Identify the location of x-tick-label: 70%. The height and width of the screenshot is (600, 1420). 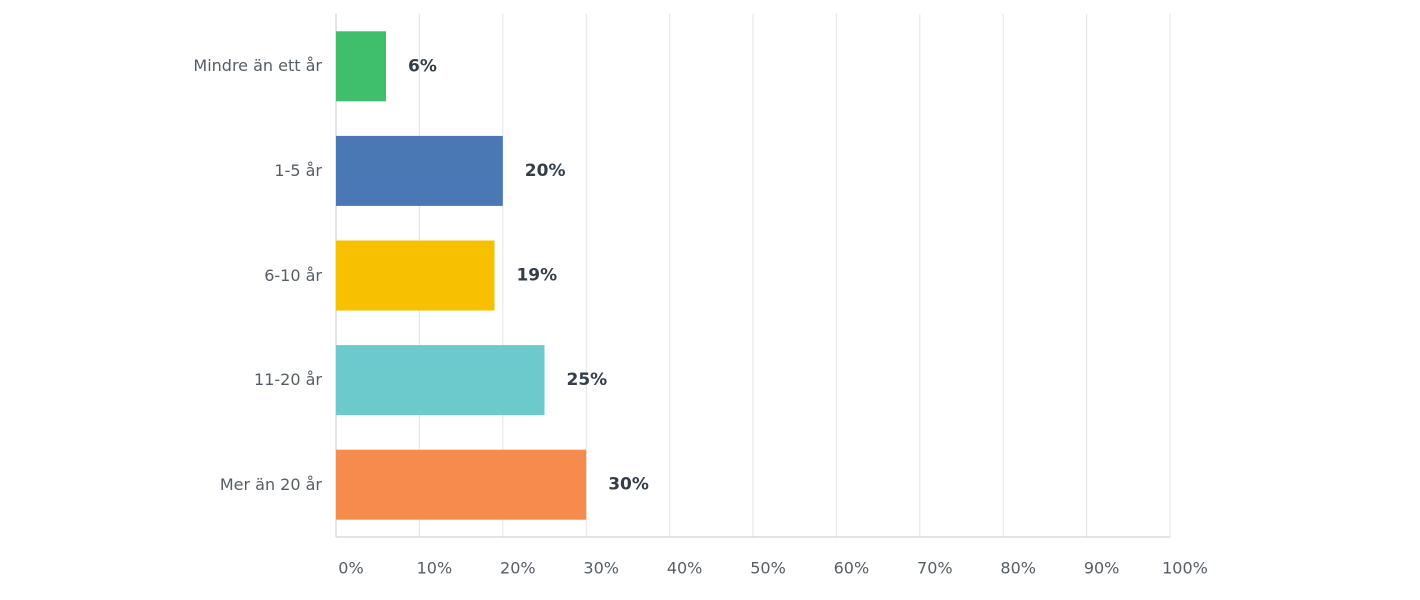
(935, 568).